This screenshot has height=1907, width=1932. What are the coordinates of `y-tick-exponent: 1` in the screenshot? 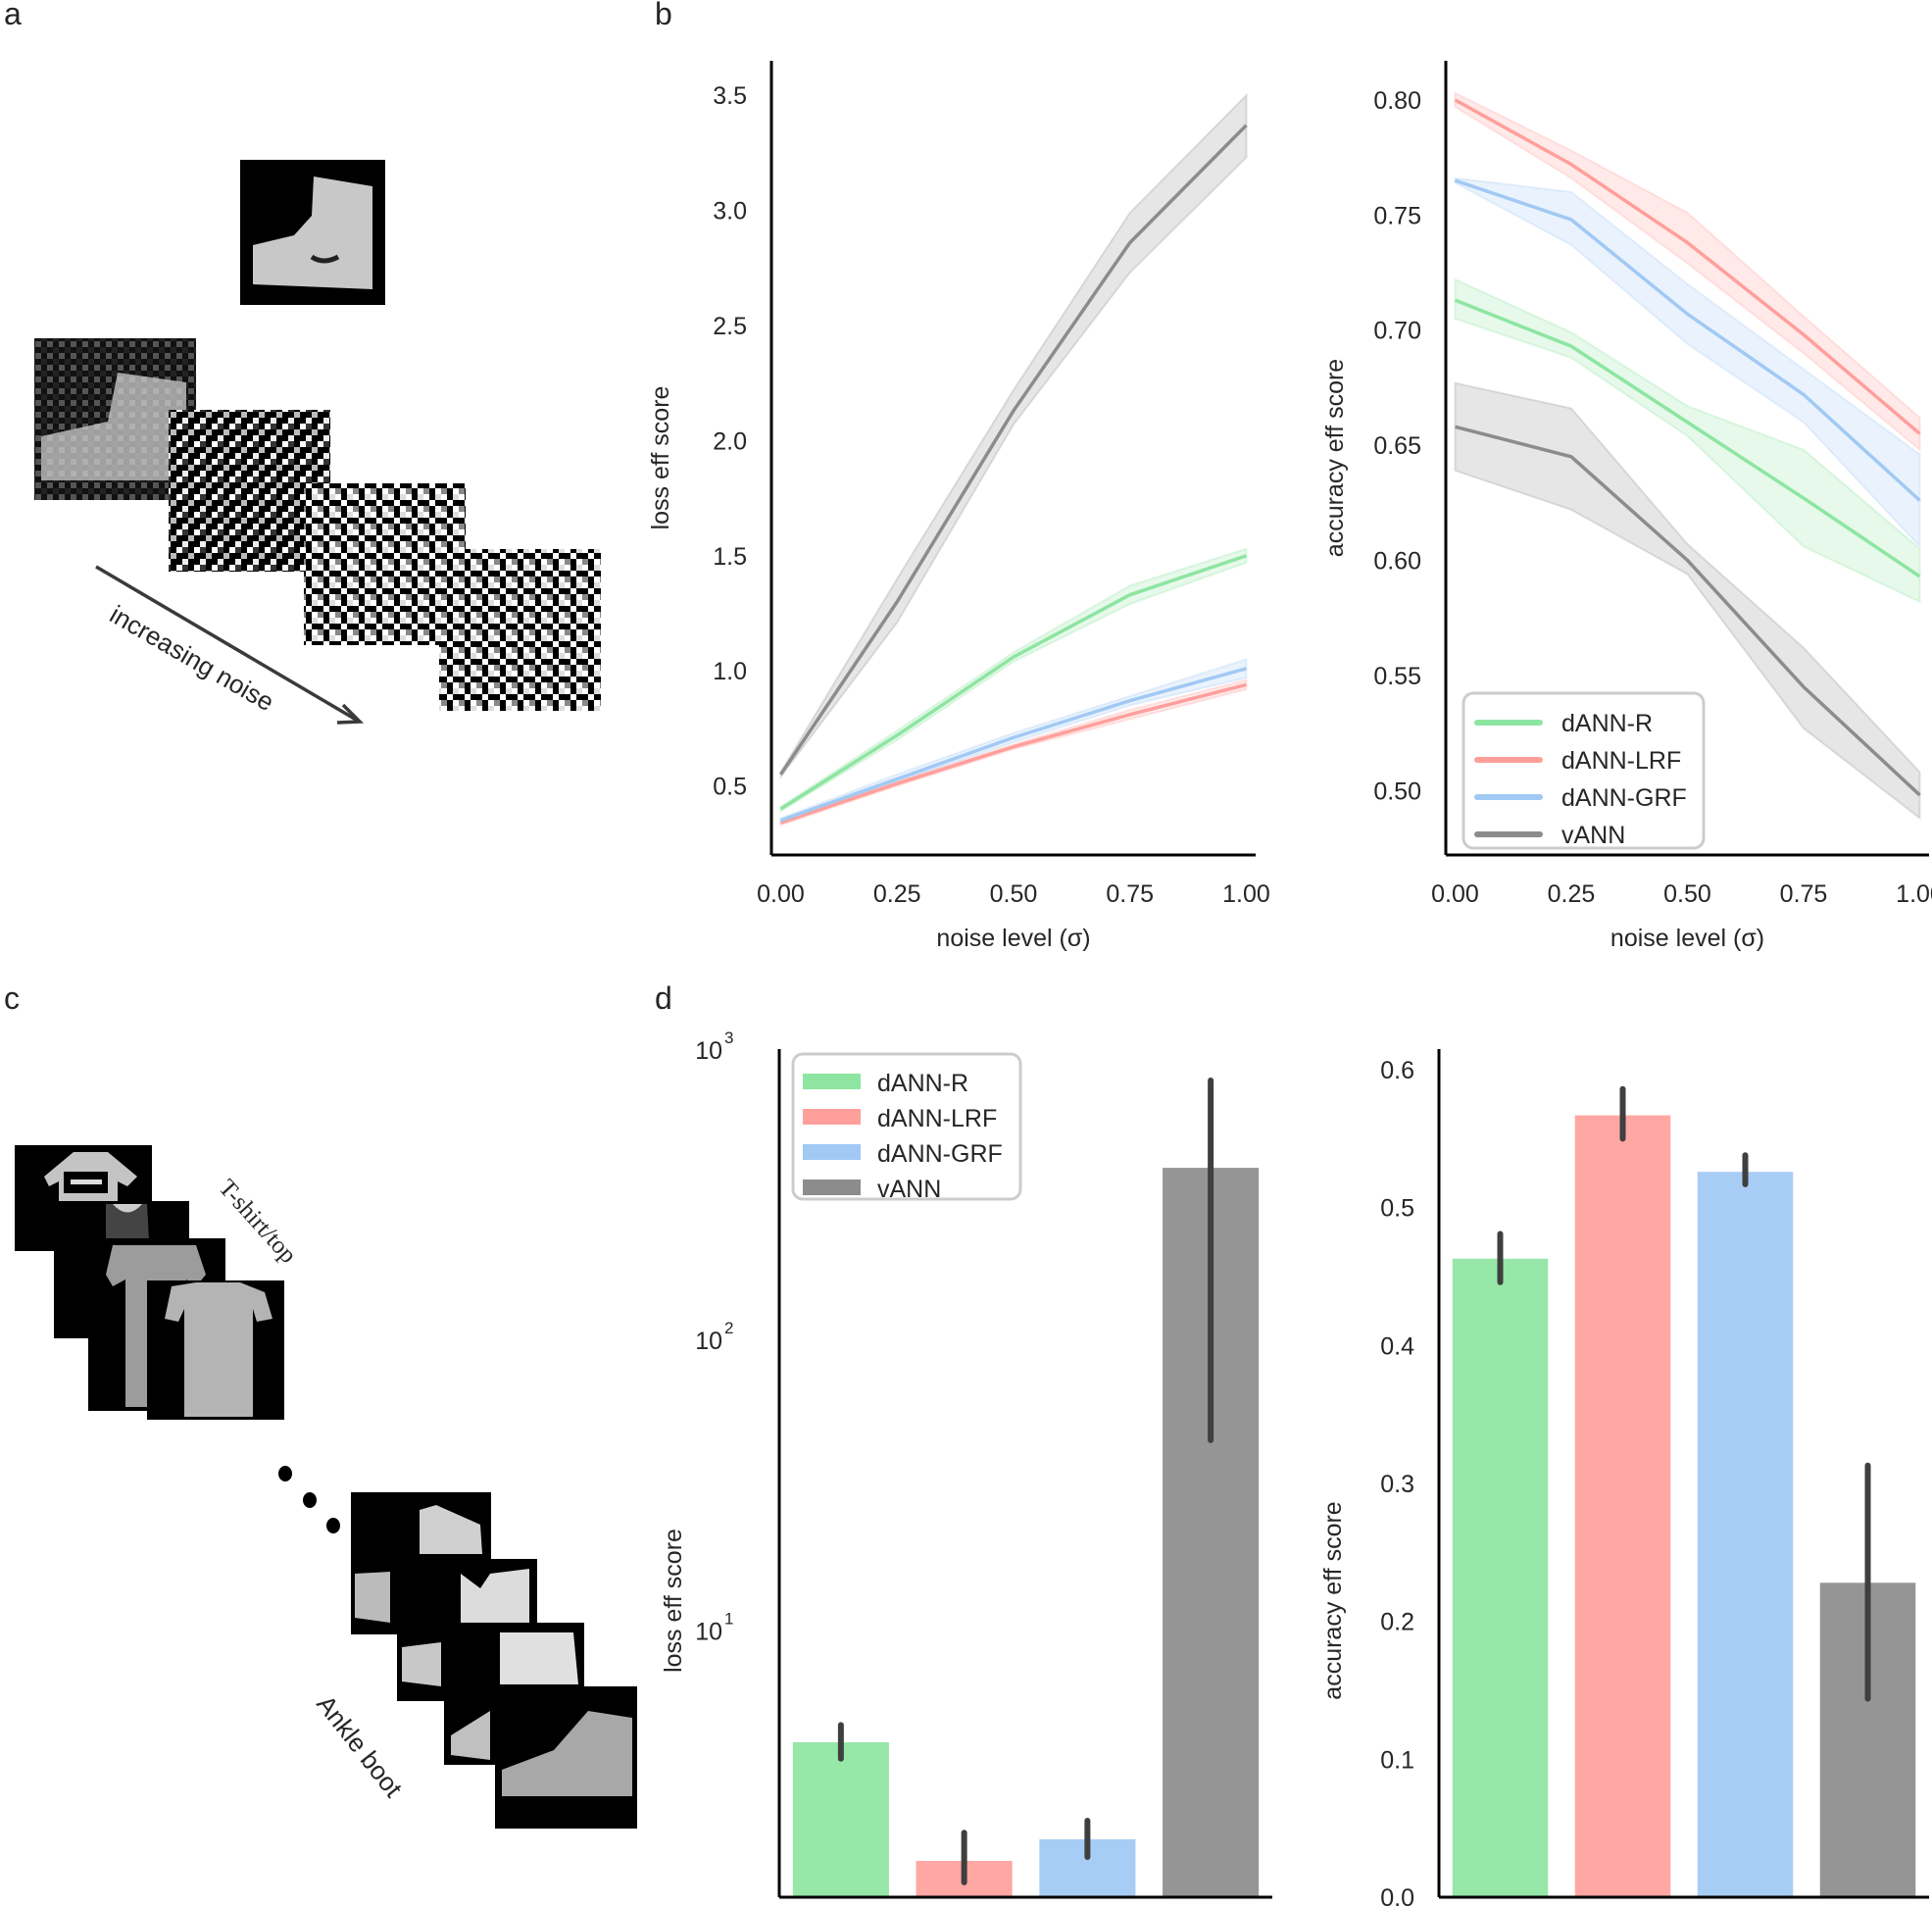 It's located at (728, 1618).